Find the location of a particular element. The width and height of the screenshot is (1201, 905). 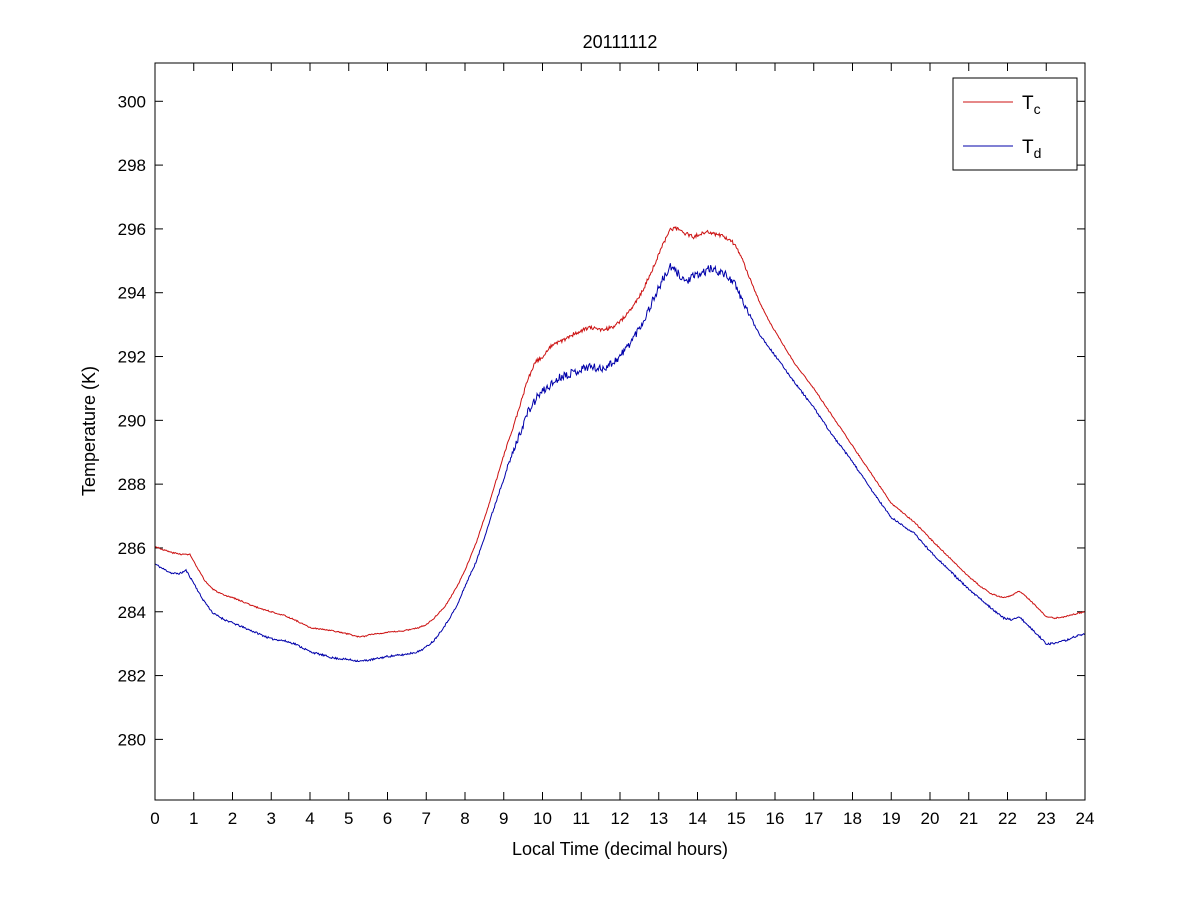

legend-entry-td: Td is located at coordinates (1002, 149).